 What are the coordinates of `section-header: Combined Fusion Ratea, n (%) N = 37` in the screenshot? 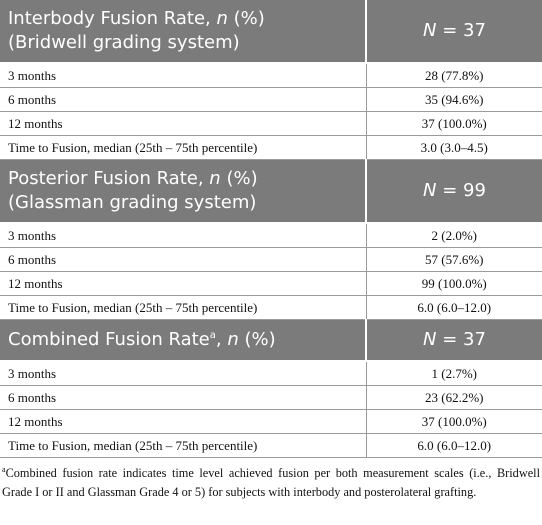 It's located at (271, 340).